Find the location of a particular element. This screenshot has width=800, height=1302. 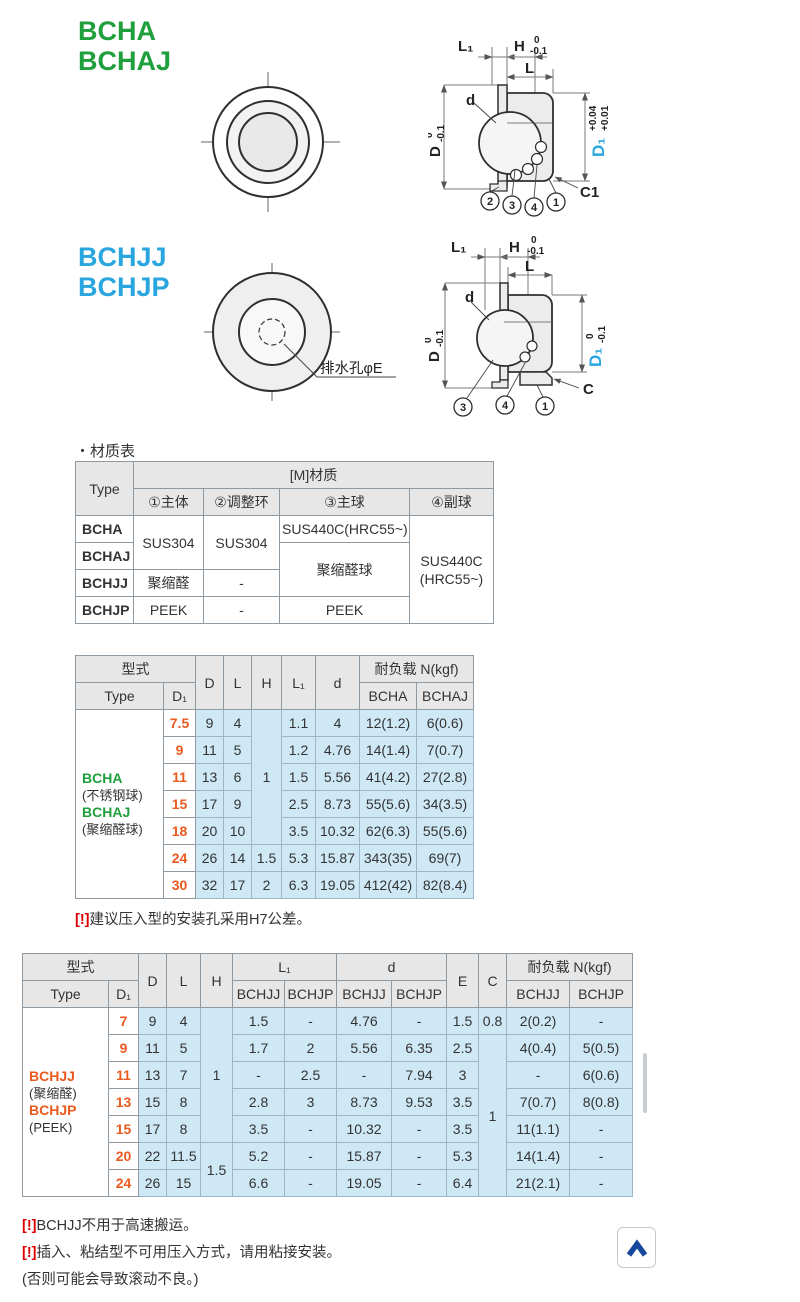

row-label-bchjj: BCHJJ is located at coordinates (104, 583).